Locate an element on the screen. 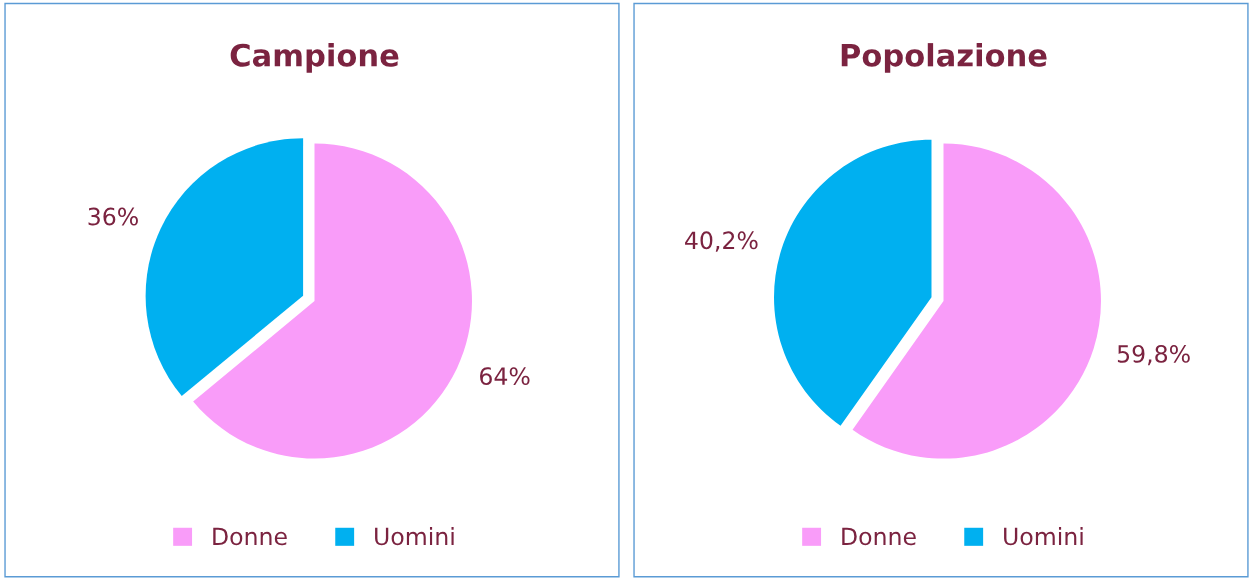 This screenshot has width=1258, height=579. data-label: 59,8% is located at coordinates (1153, 355).